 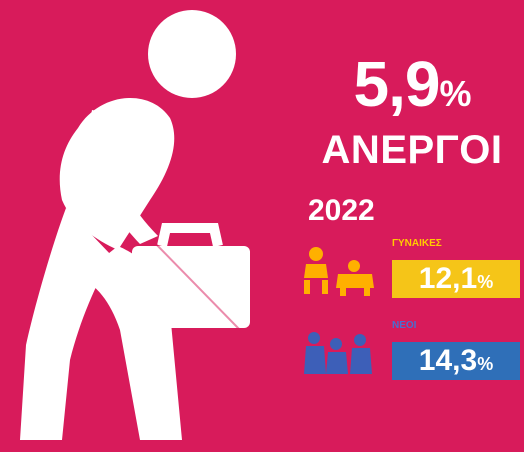 I want to click on mother-child-icon, so click(x=341, y=270).